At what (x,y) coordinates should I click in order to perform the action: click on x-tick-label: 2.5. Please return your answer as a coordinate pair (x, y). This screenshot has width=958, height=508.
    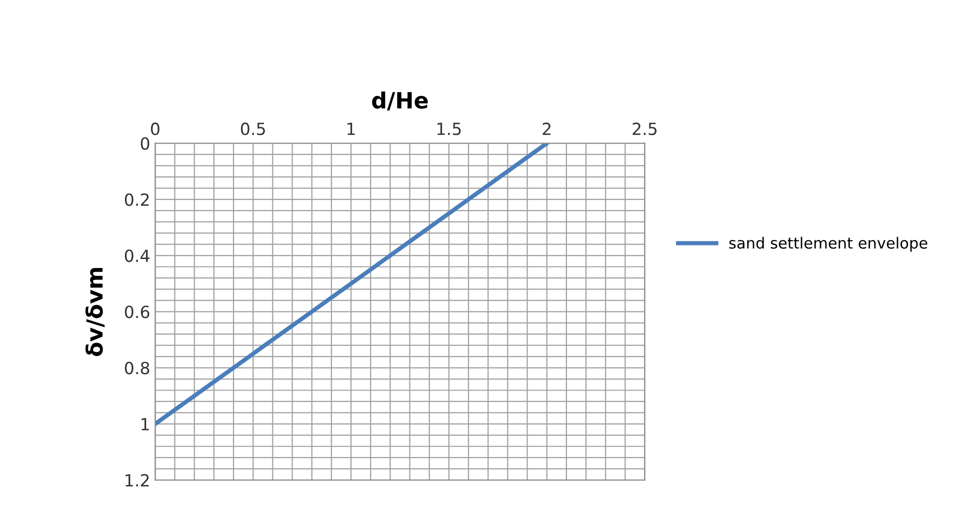
    Looking at the image, I should click on (644, 129).